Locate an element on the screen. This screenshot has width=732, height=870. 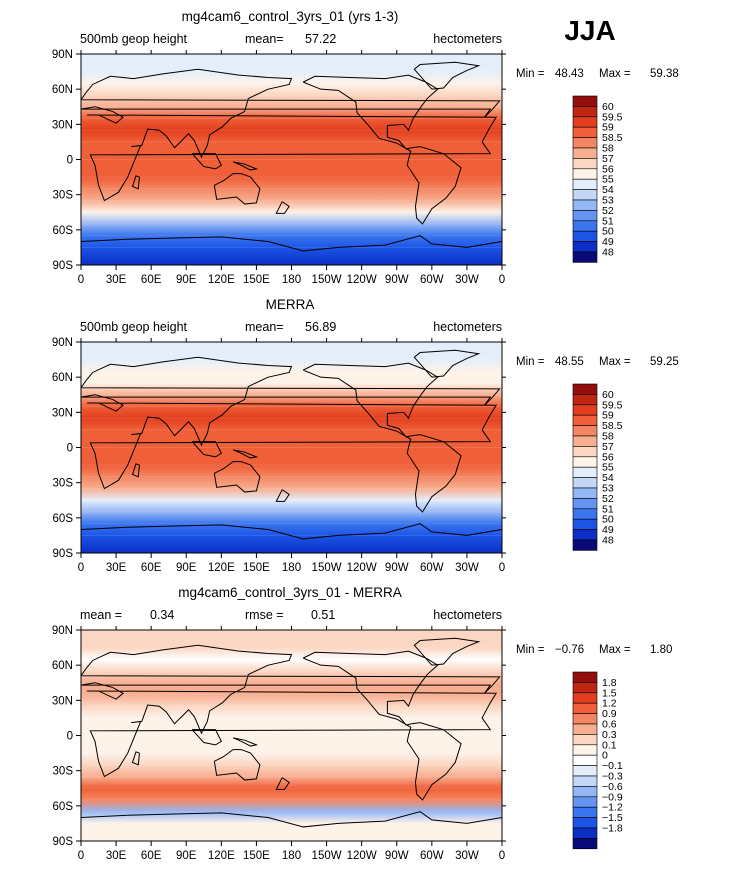
max-value: 1.80 is located at coordinates (661, 650).